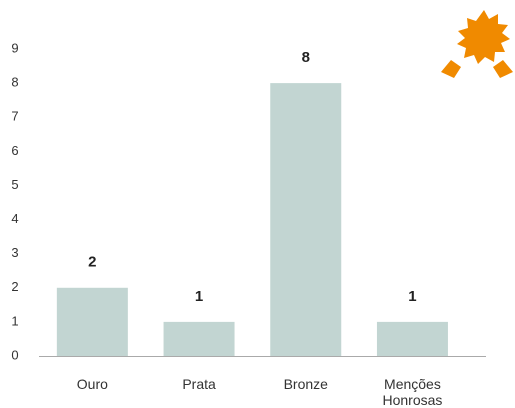 The image size is (515, 408). I want to click on y-tick-label: 4, so click(14, 218).